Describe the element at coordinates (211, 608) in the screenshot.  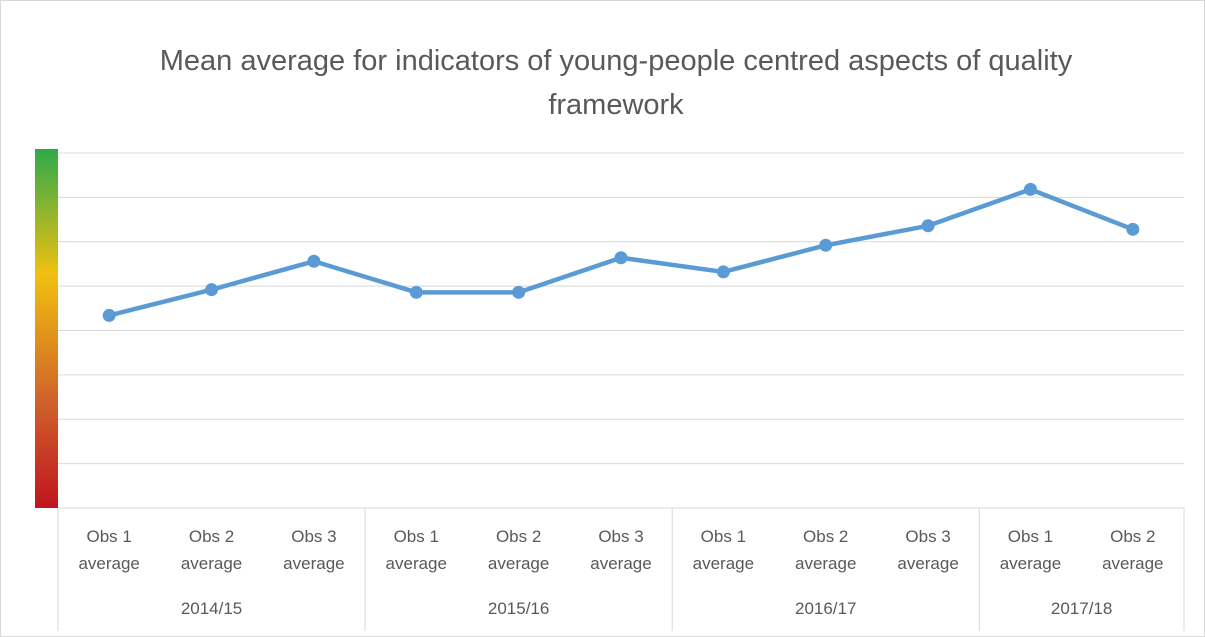
I see `group-label: 2014/15` at that location.